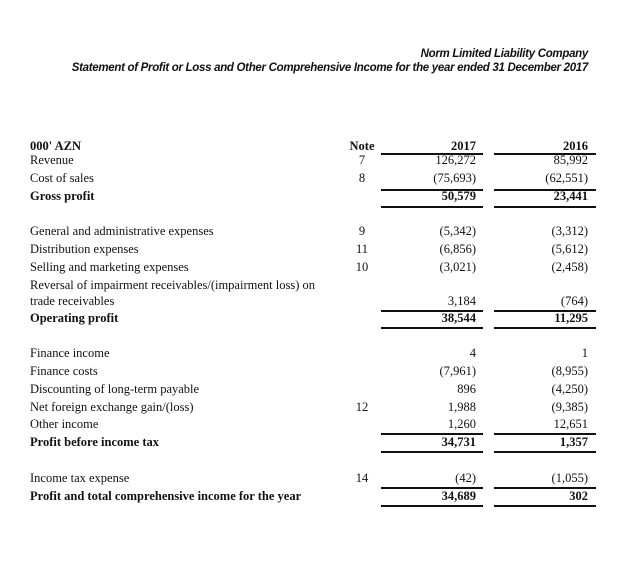 This screenshot has width=620, height=567. What do you see at coordinates (458, 442) in the screenshot?
I see `value-2017: 34,731` at bounding box center [458, 442].